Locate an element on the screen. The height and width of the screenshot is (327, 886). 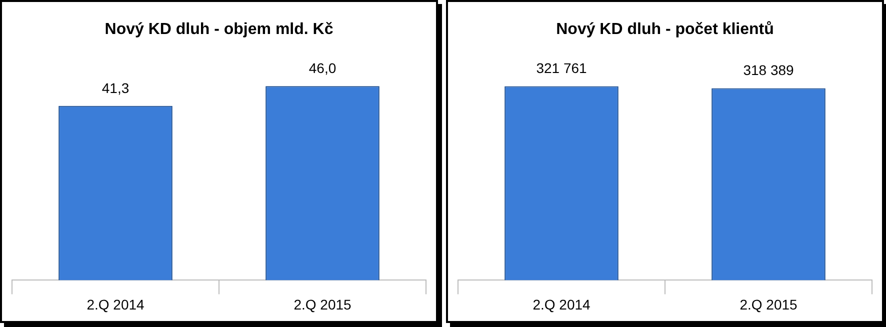
chart-title: Nový KD dluh - počet klientů is located at coordinates (665, 29).